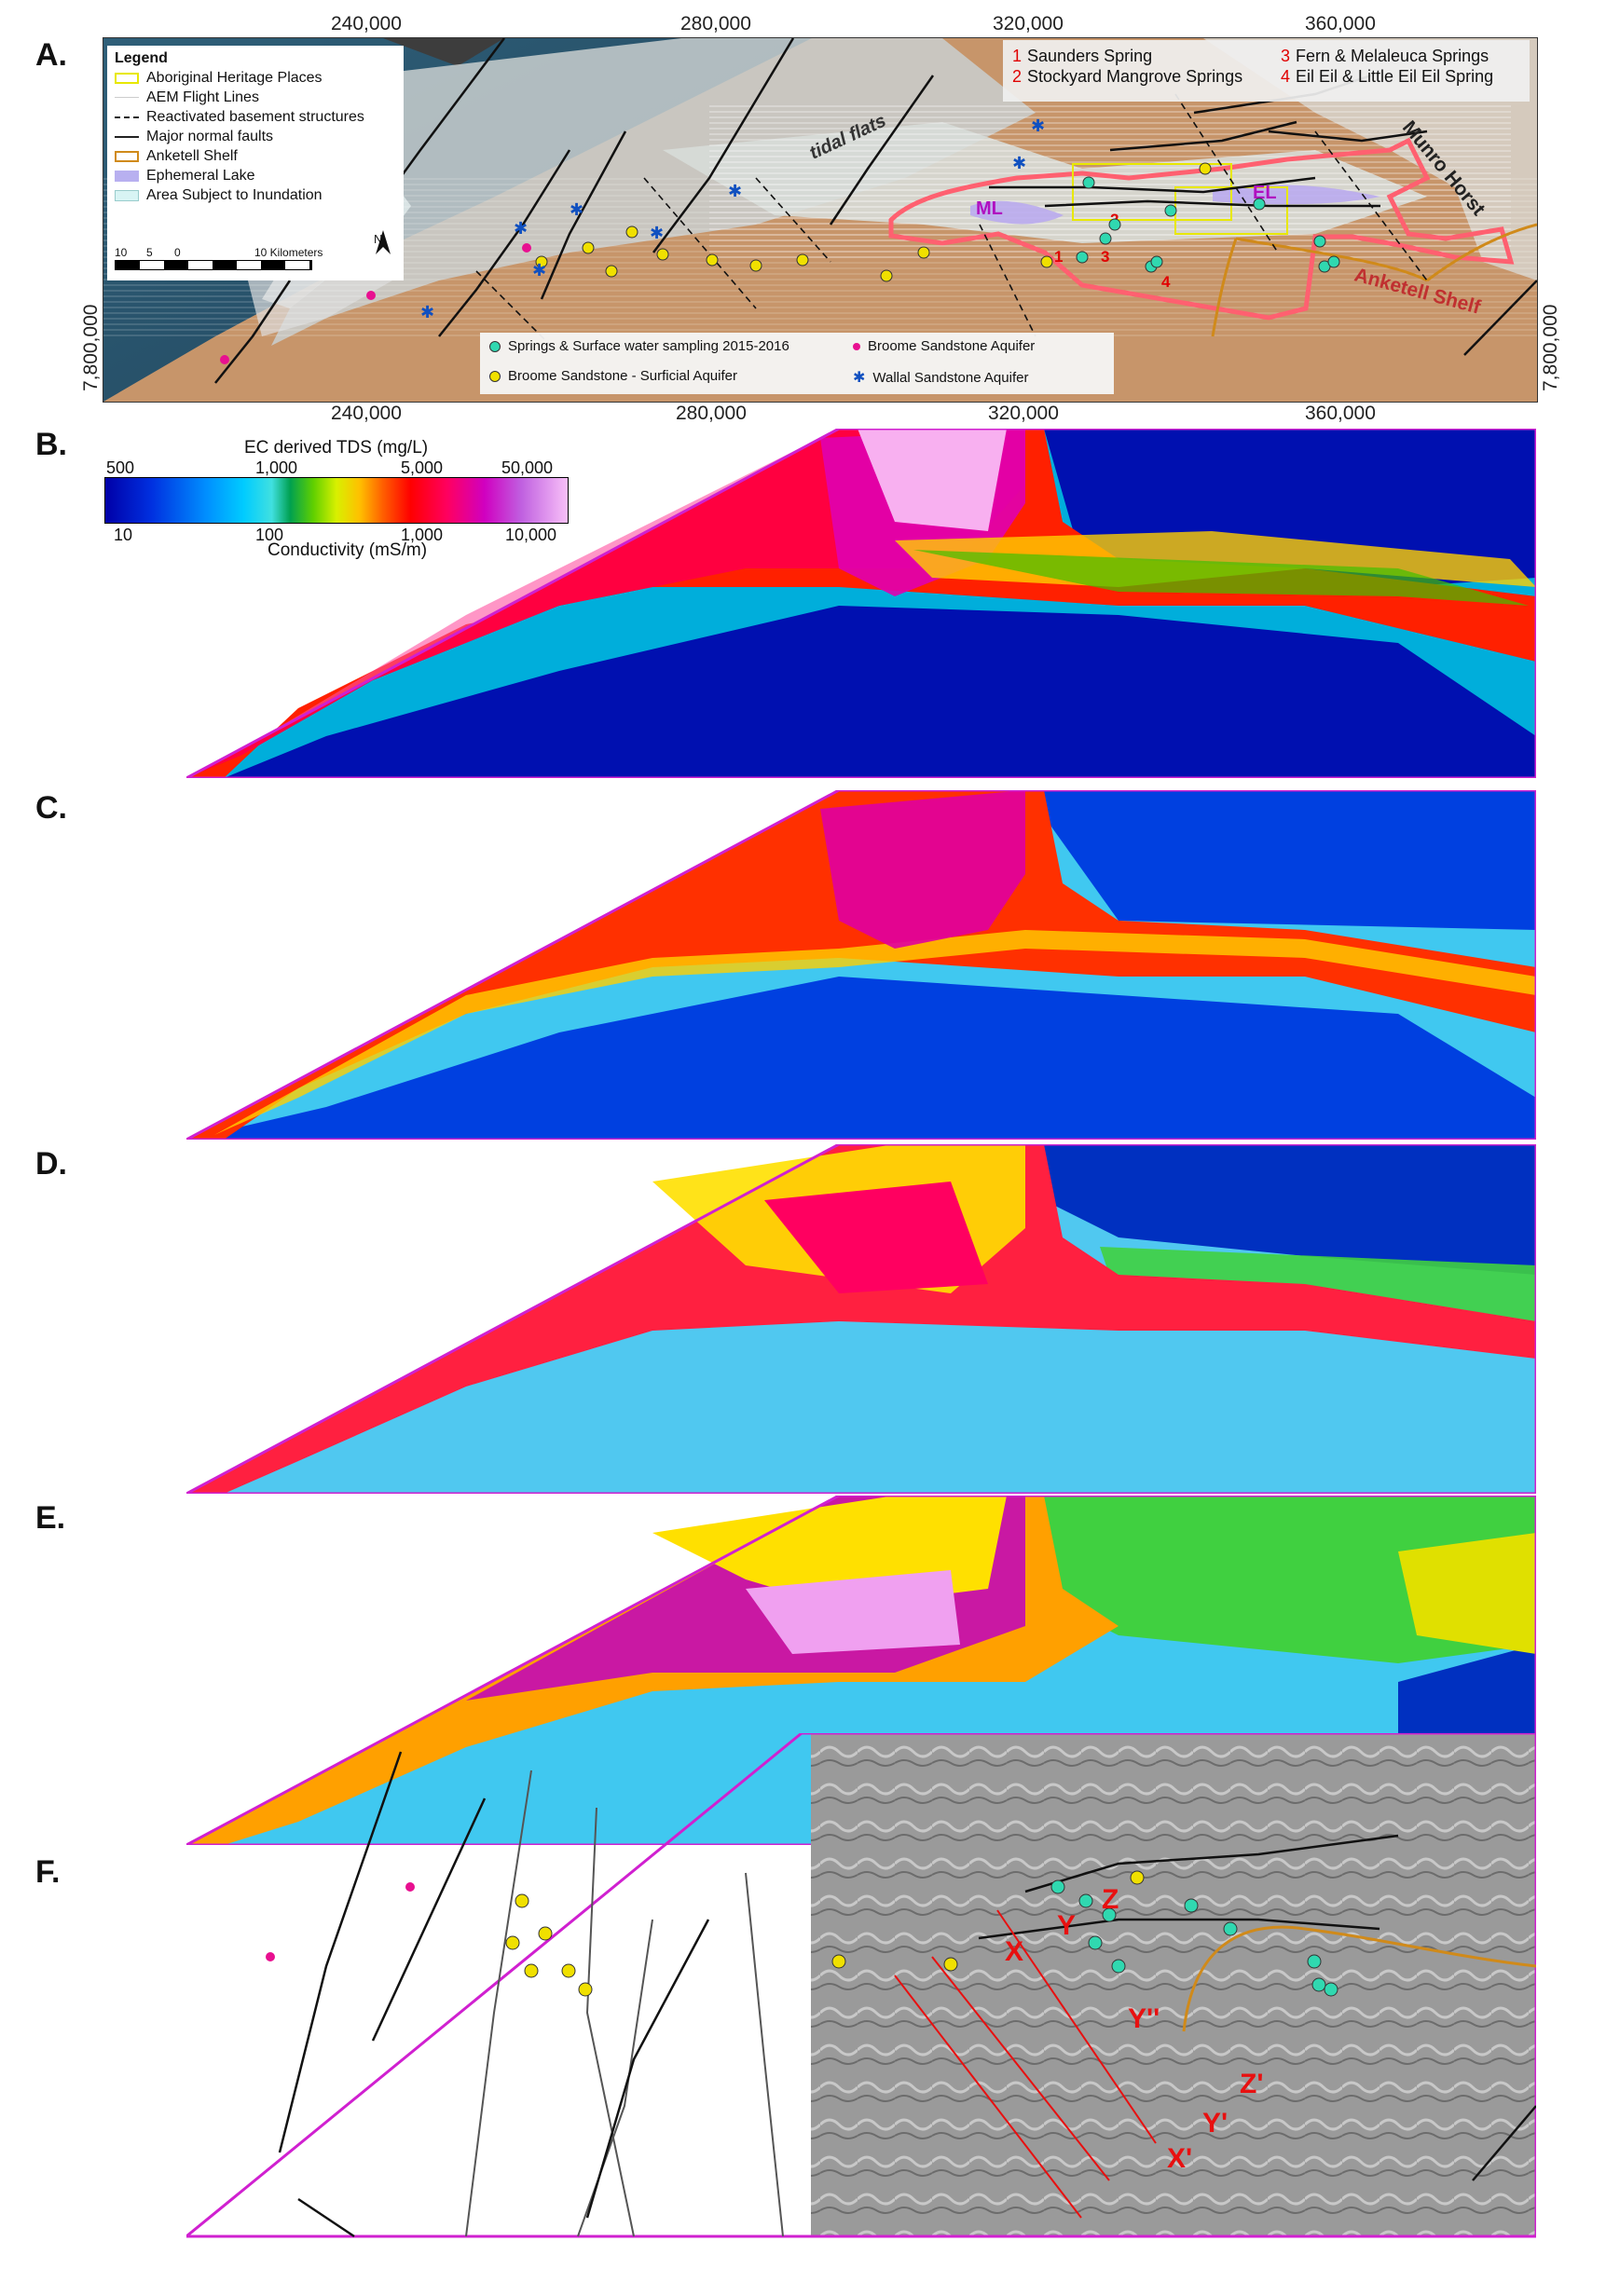  What do you see at coordinates (531, 535) in the screenshot?
I see `colorbar-bottom-tick: 10,000` at bounding box center [531, 535].